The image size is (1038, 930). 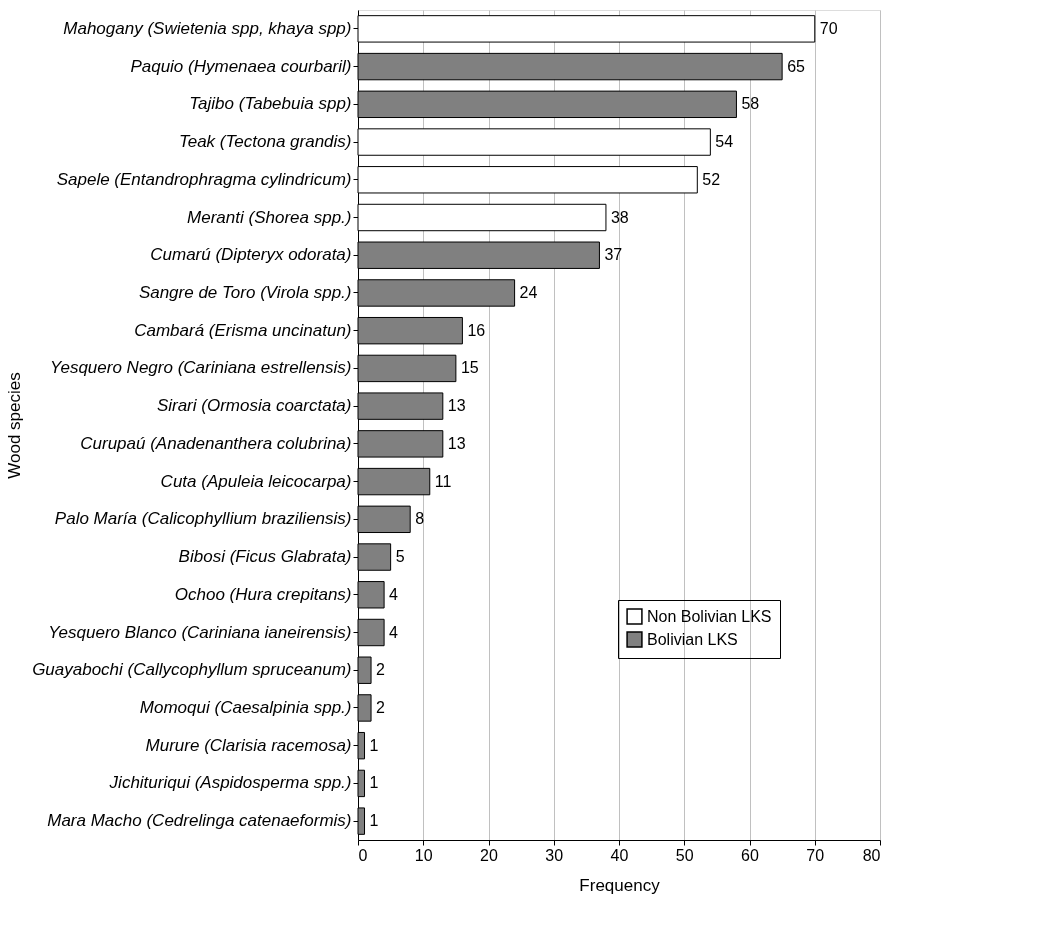 What do you see at coordinates (200, 632) in the screenshot?
I see `y-tick-label: Yesquero Blanco (Cariniana ianeirensis)` at bounding box center [200, 632].